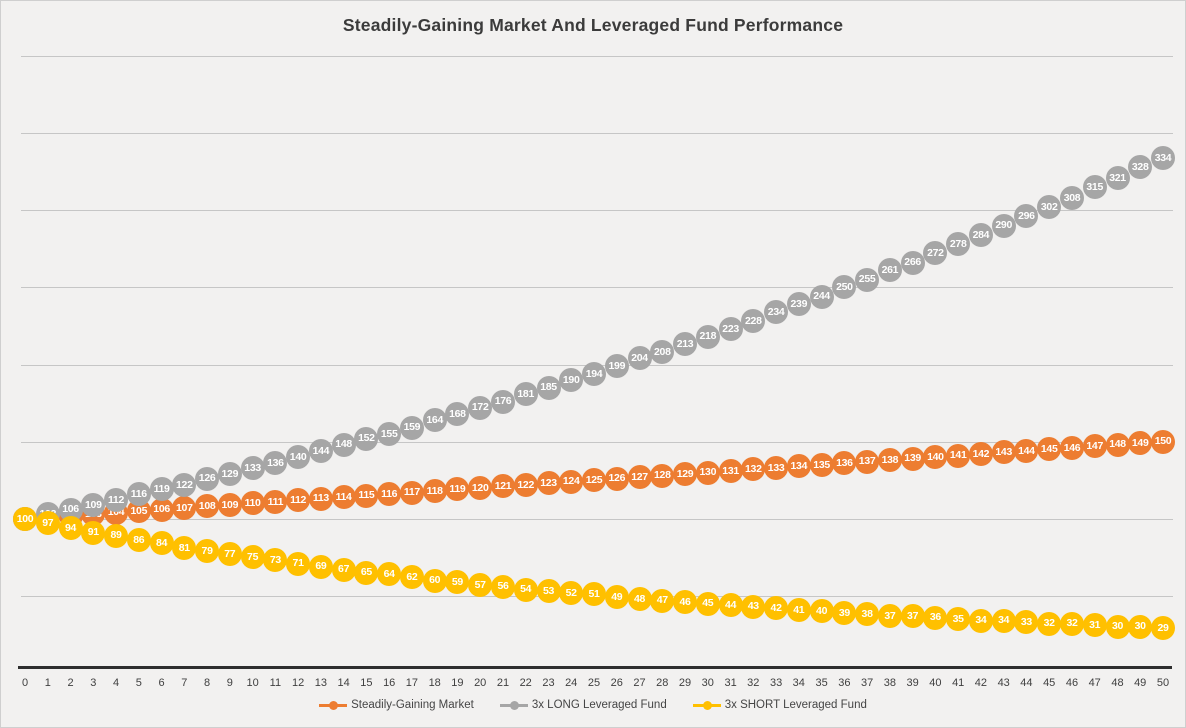  I want to click on x-axis-tick-label: 25, so click(594, 683).